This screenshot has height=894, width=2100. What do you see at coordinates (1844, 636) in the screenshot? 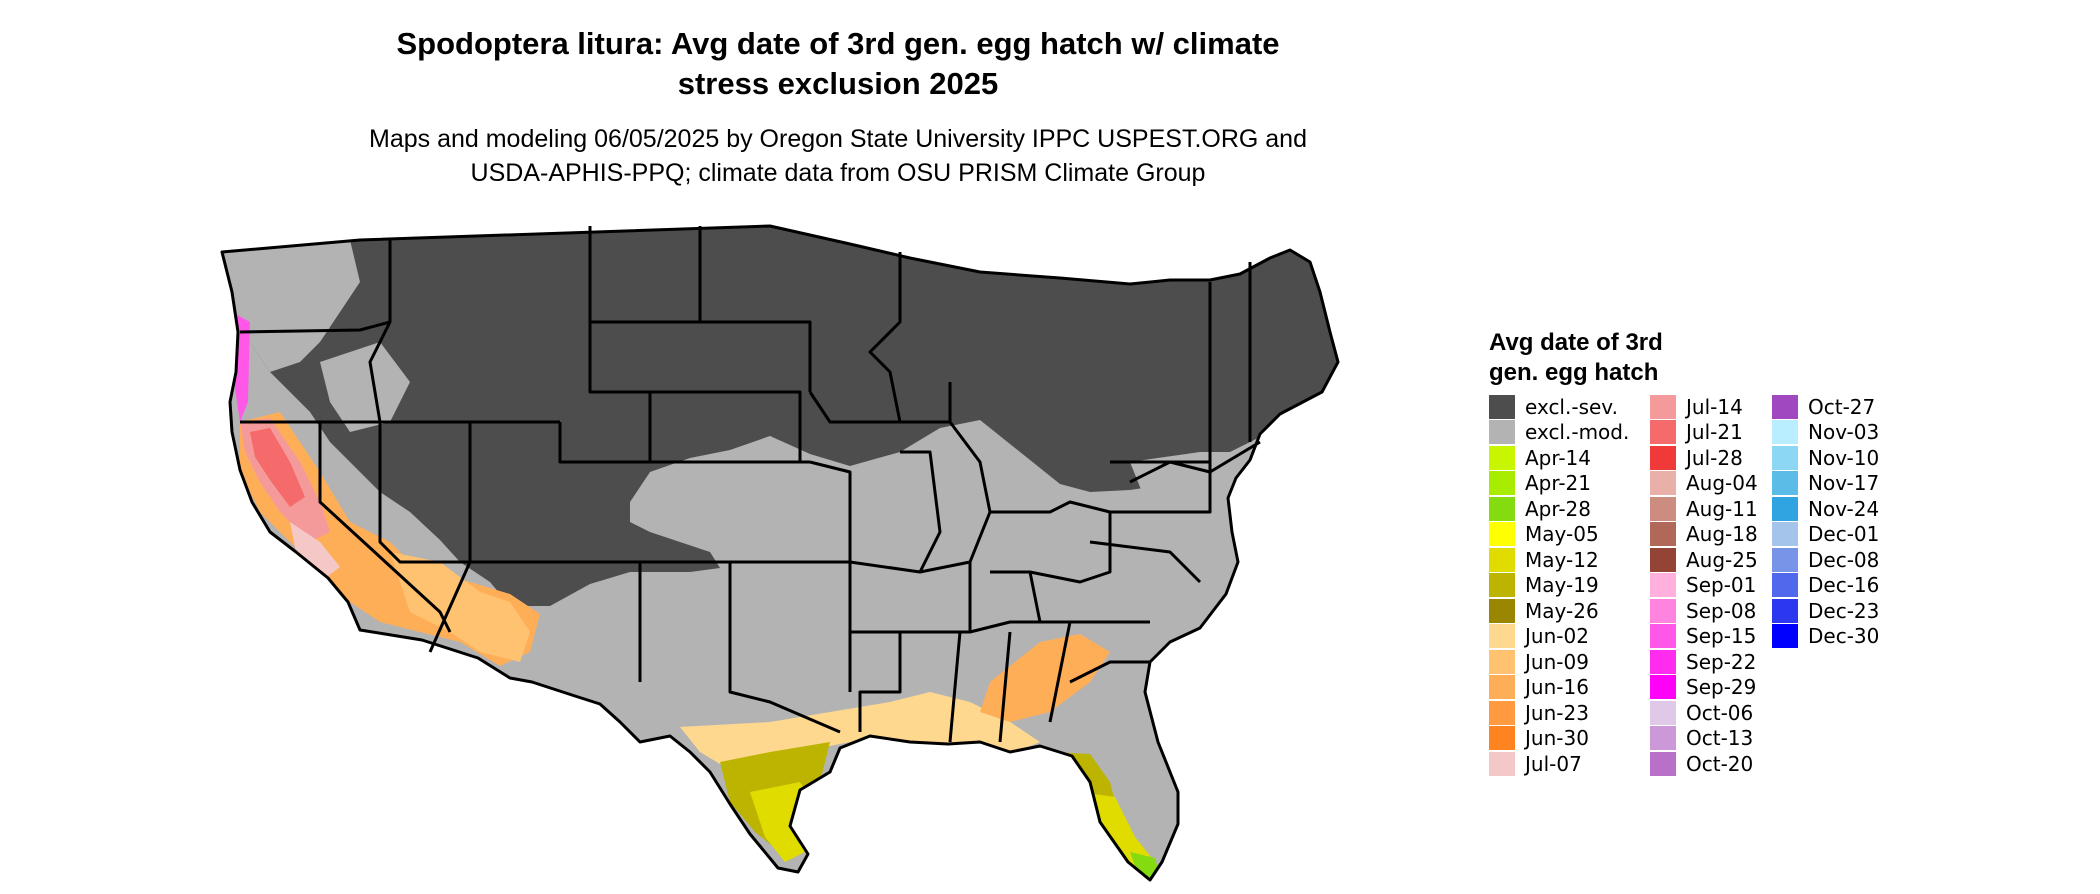
I see `legend-label: Dec-30` at bounding box center [1844, 636].